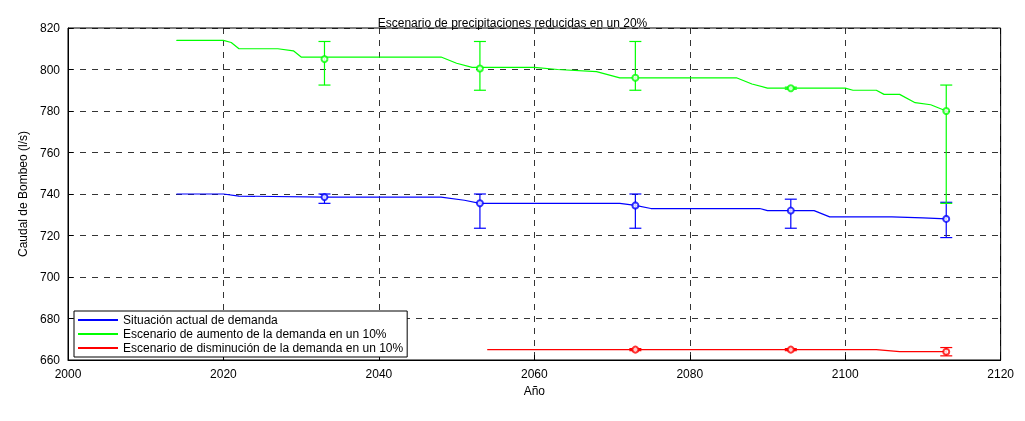 This screenshot has width=1025, height=421. Describe the element at coordinates (50, 318) in the screenshot. I see `y-tick-label: 680` at that location.